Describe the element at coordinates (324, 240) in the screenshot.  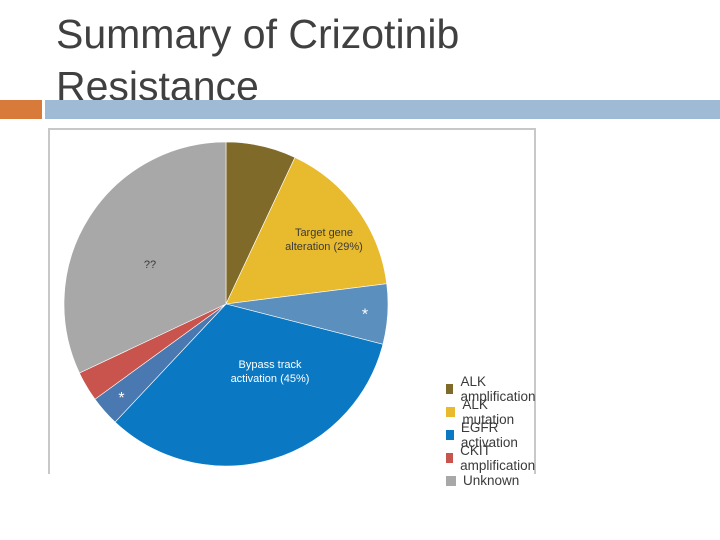
I see `pie-annotation: Target gene alteration (29%)` at that location.